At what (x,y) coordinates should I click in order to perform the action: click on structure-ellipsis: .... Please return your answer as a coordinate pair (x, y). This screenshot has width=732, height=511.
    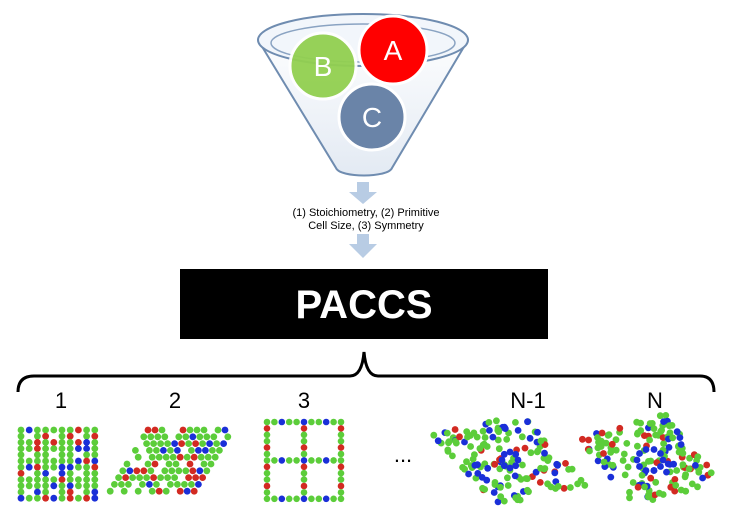
    Looking at the image, I should click on (403, 454).